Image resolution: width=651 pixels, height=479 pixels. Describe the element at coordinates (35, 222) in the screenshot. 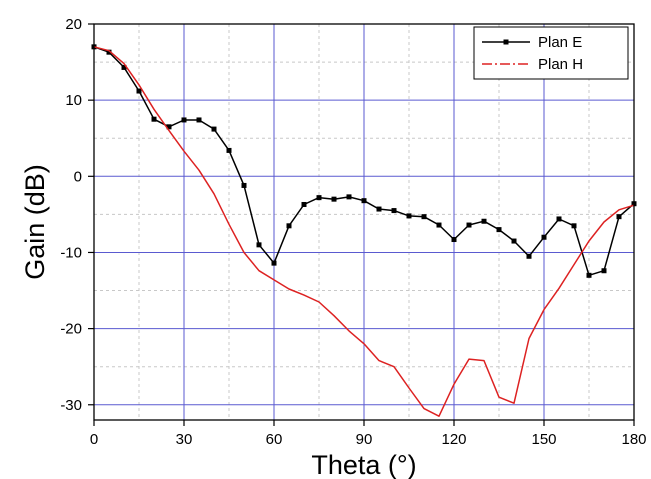

I see `y-axis-title: Gain (dB)` at that location.